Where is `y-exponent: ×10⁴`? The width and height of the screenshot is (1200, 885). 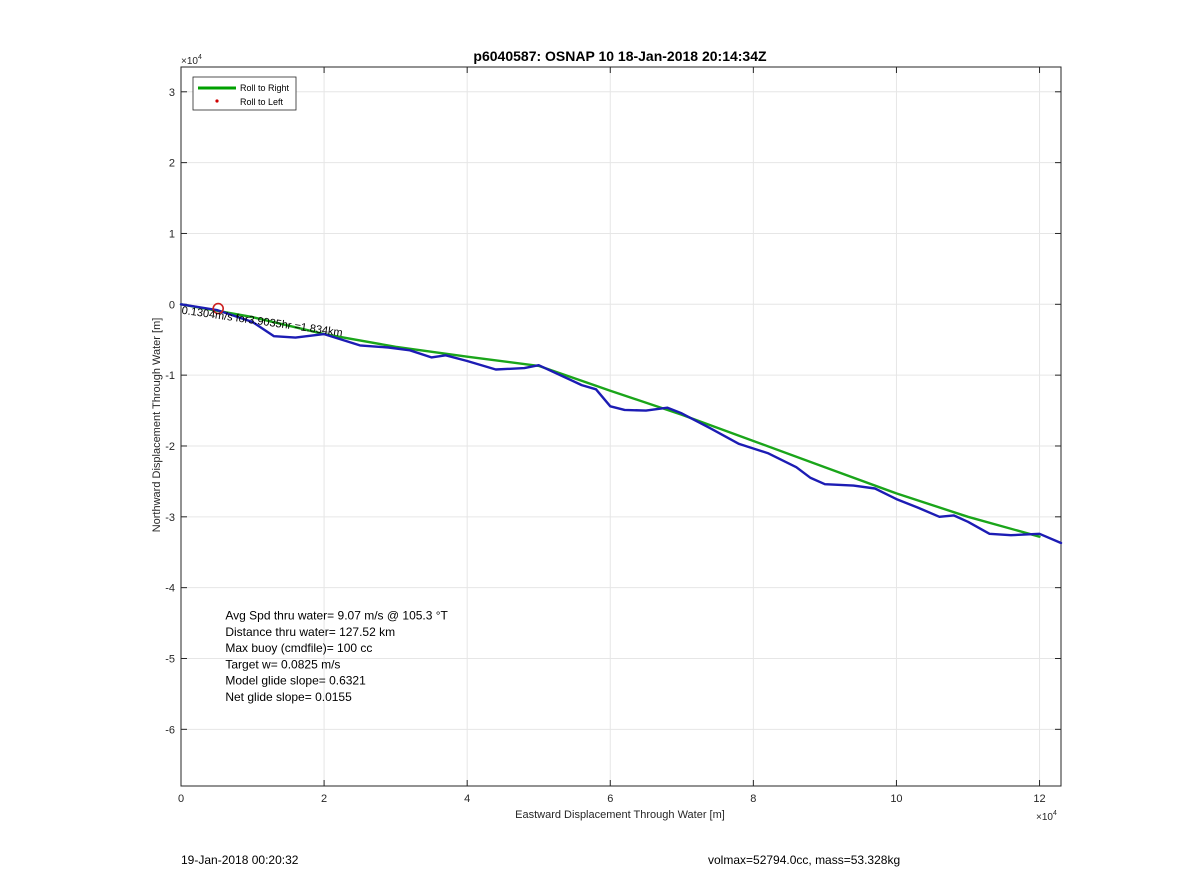
y-exponent: ×10⁴ is located at coordinates (191, 60).